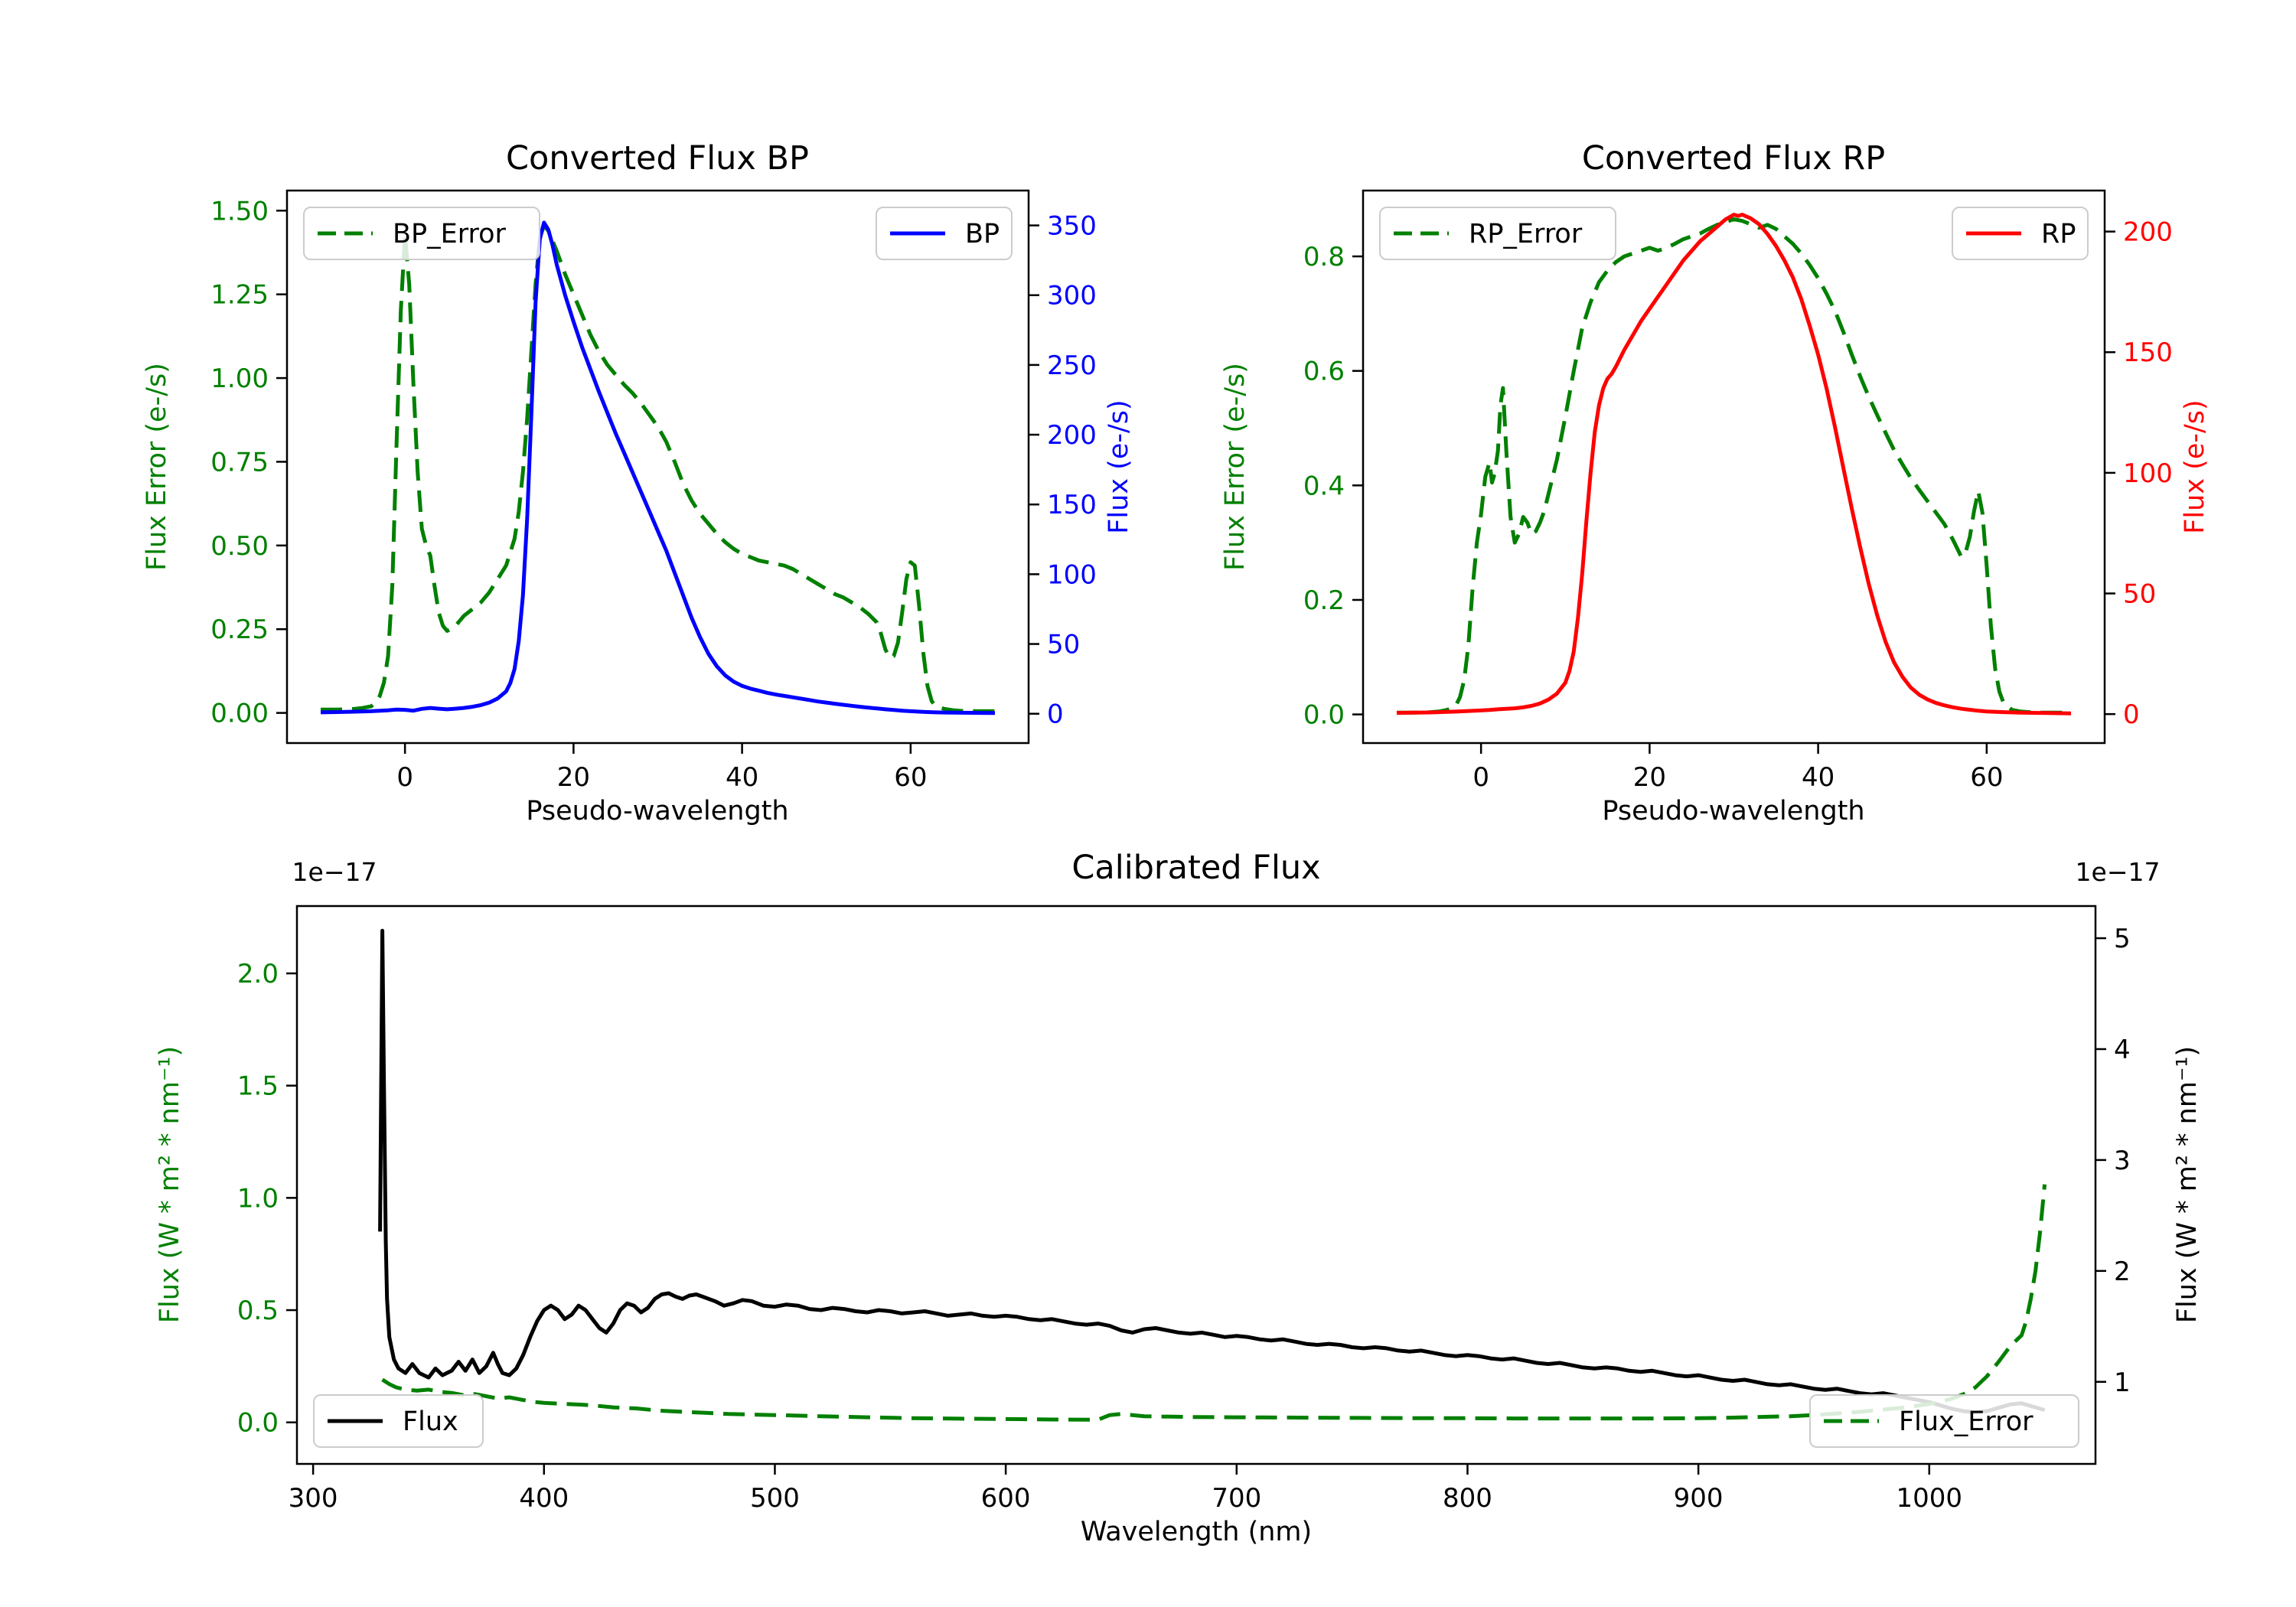 Image resolution: width=2296 pixels, height=1607 pixels. I want to click on legend-BP_Error: BP_Error, so click(421, 234).